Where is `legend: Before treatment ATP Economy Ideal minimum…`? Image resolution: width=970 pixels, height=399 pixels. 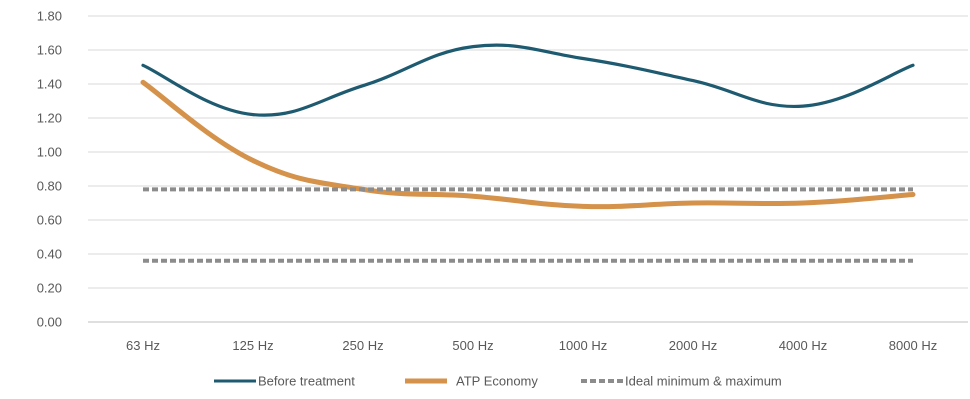
legend: Before treatment ATP Economy Ideal minimum… is located at coordinates (498, 381).